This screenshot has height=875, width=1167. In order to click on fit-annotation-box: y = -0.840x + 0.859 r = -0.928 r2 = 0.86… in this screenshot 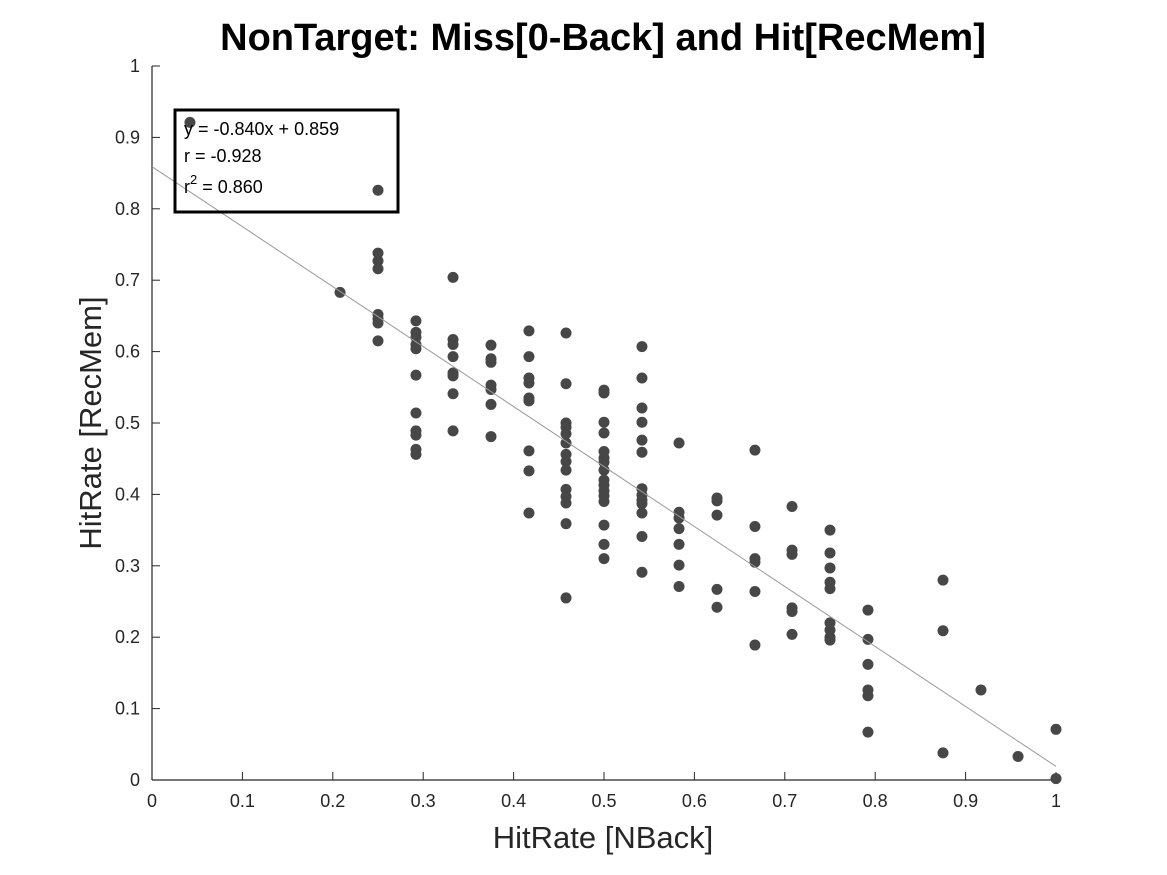, I will do `click(286, 161)`.